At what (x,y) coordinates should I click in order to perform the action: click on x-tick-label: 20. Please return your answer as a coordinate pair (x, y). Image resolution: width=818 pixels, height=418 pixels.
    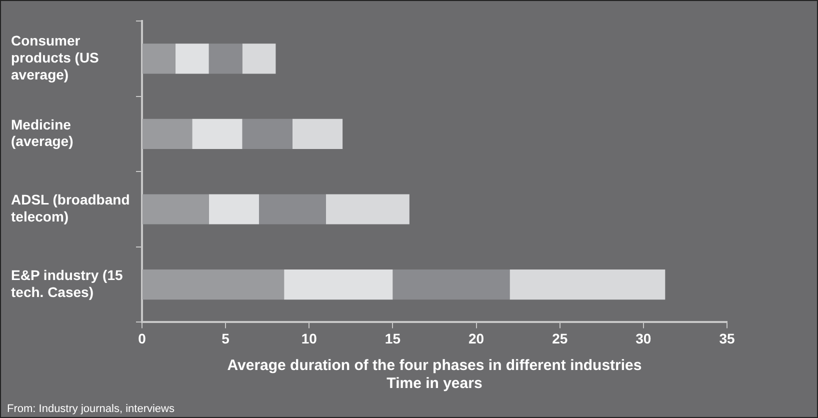
    Looking at the image, I should click on (476, 338).